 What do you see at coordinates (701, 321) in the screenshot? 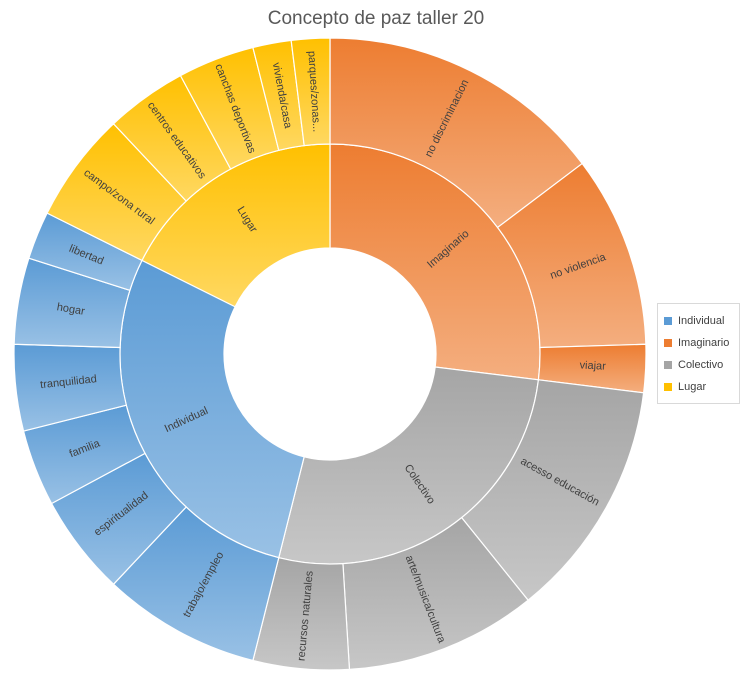
I see `legend-label: Individual` at bounding box center [701, 321].